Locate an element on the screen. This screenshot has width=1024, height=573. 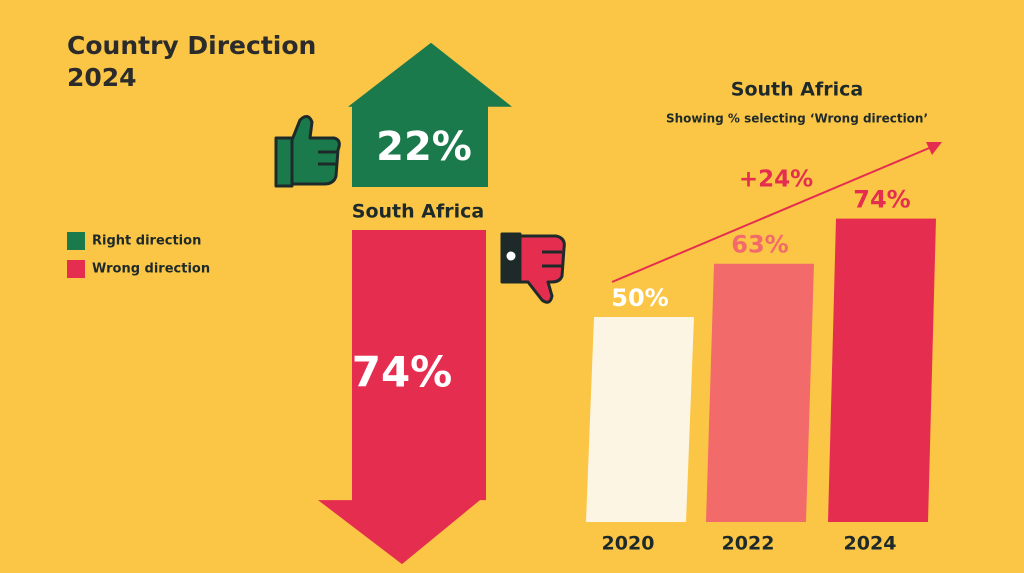
value-label: 22% is located at coordinates (424, 147).